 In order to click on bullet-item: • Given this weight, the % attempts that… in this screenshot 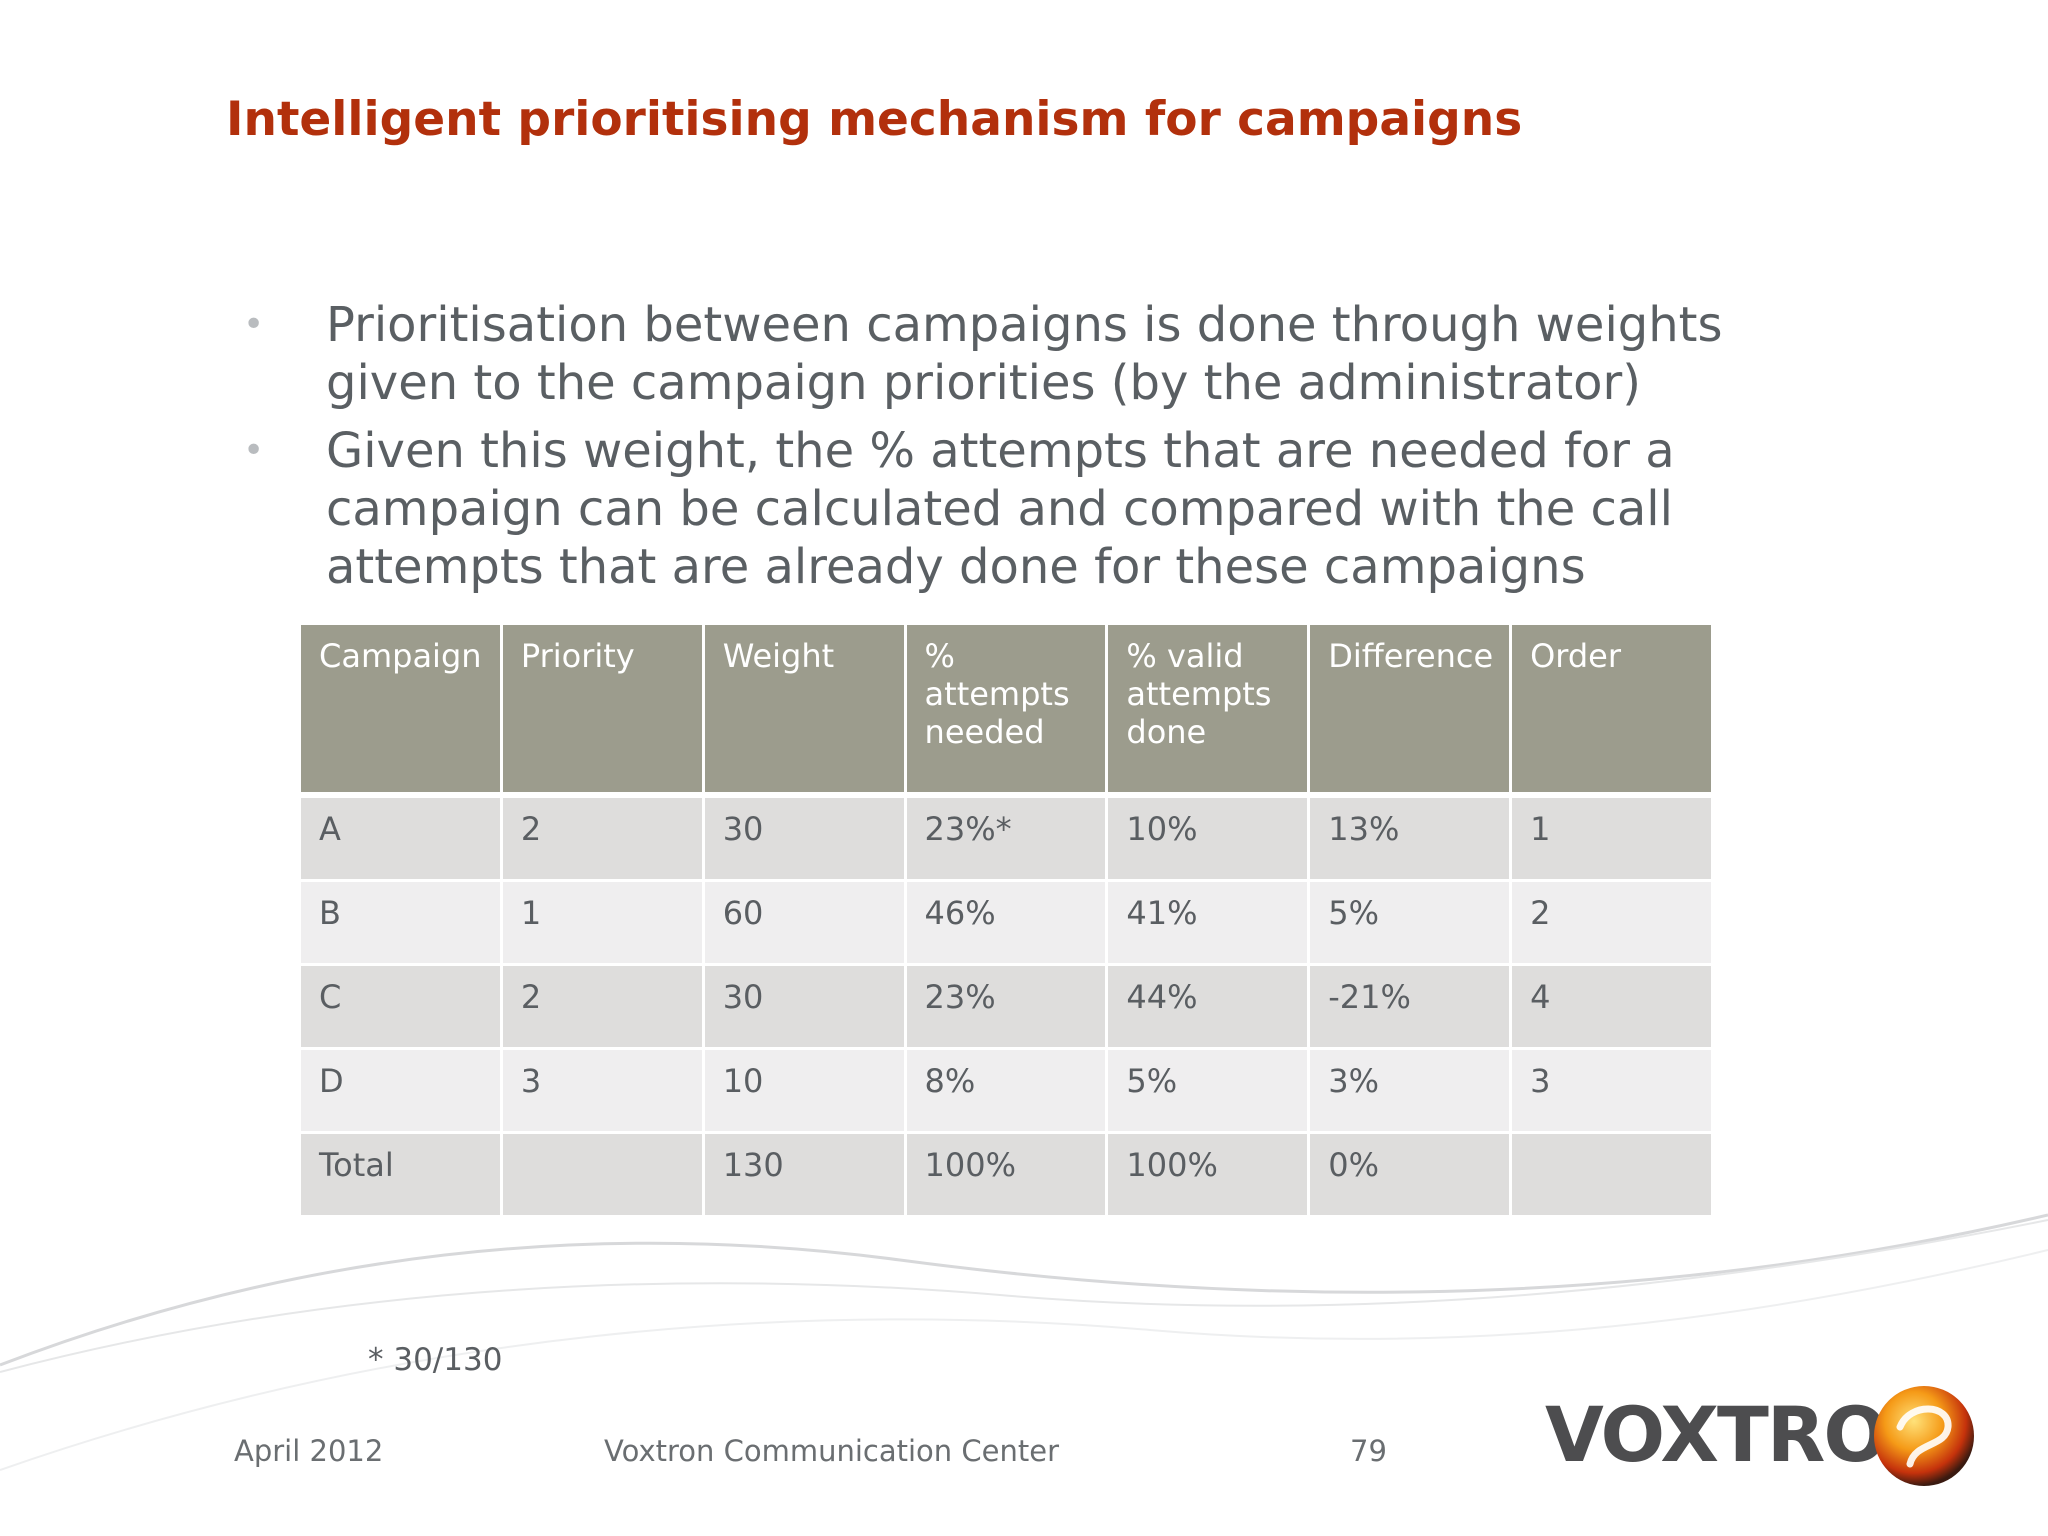, I will do `click(1023, 509)`.